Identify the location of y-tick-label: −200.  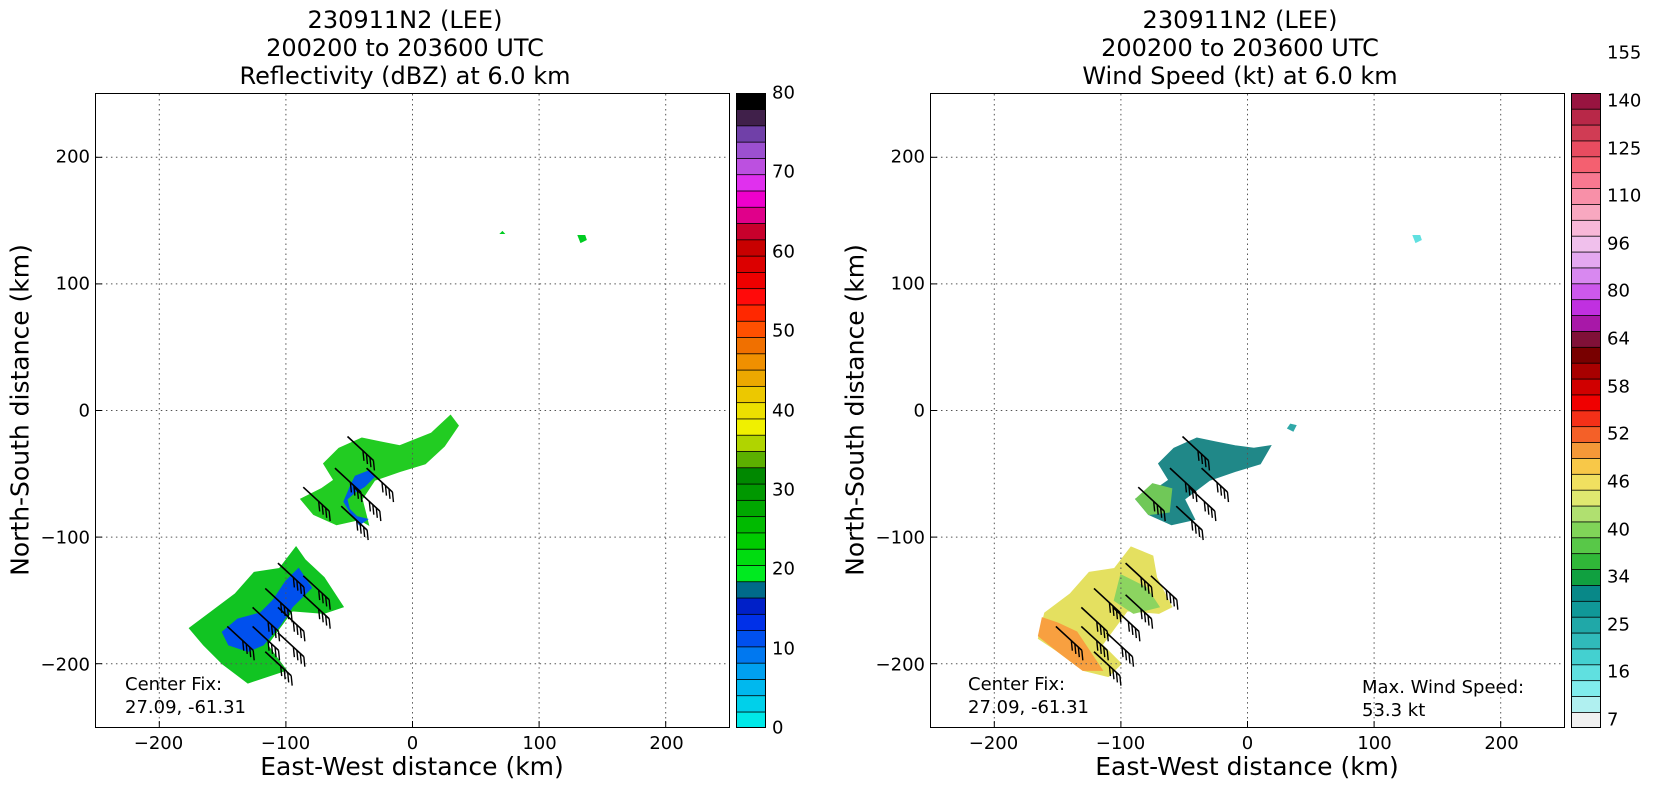
(900, 664).